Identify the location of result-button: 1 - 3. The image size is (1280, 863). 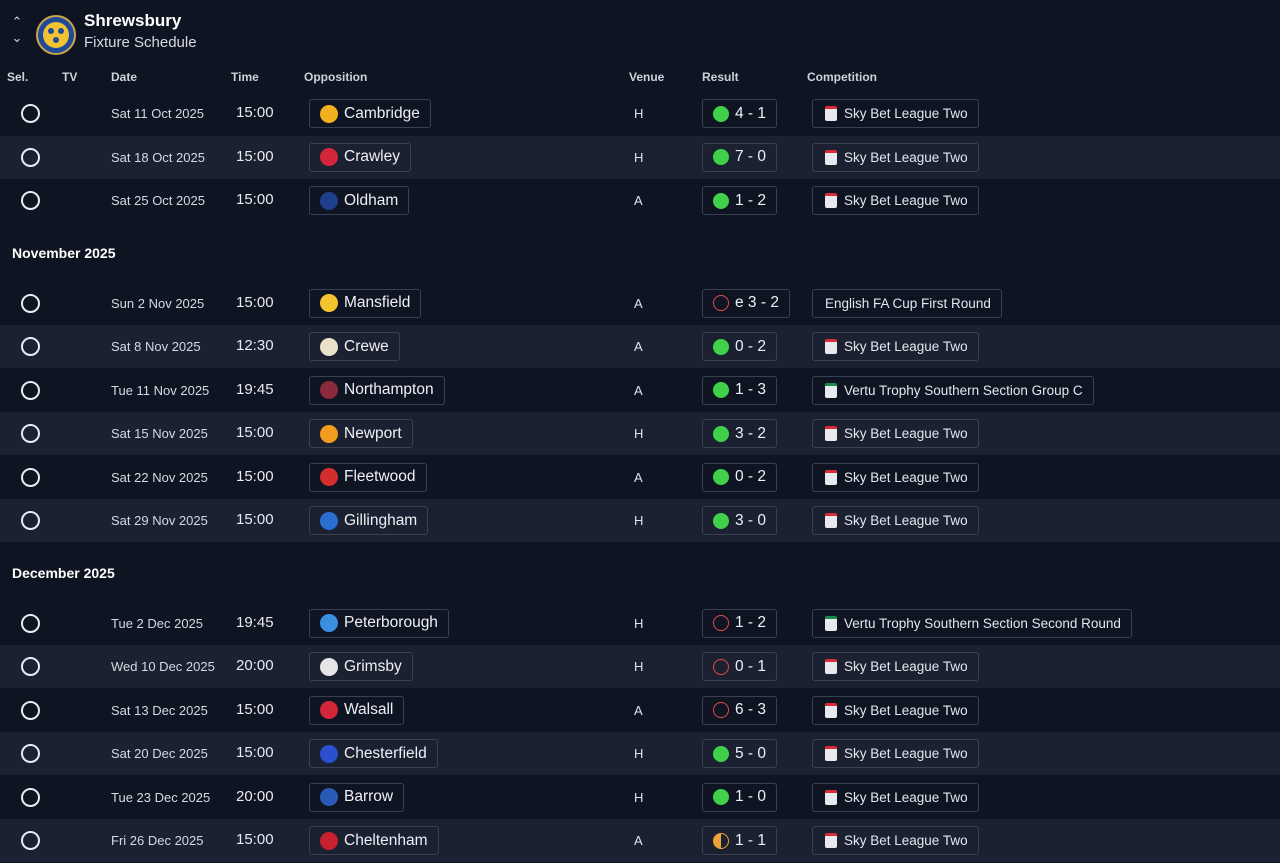
(740, 390).